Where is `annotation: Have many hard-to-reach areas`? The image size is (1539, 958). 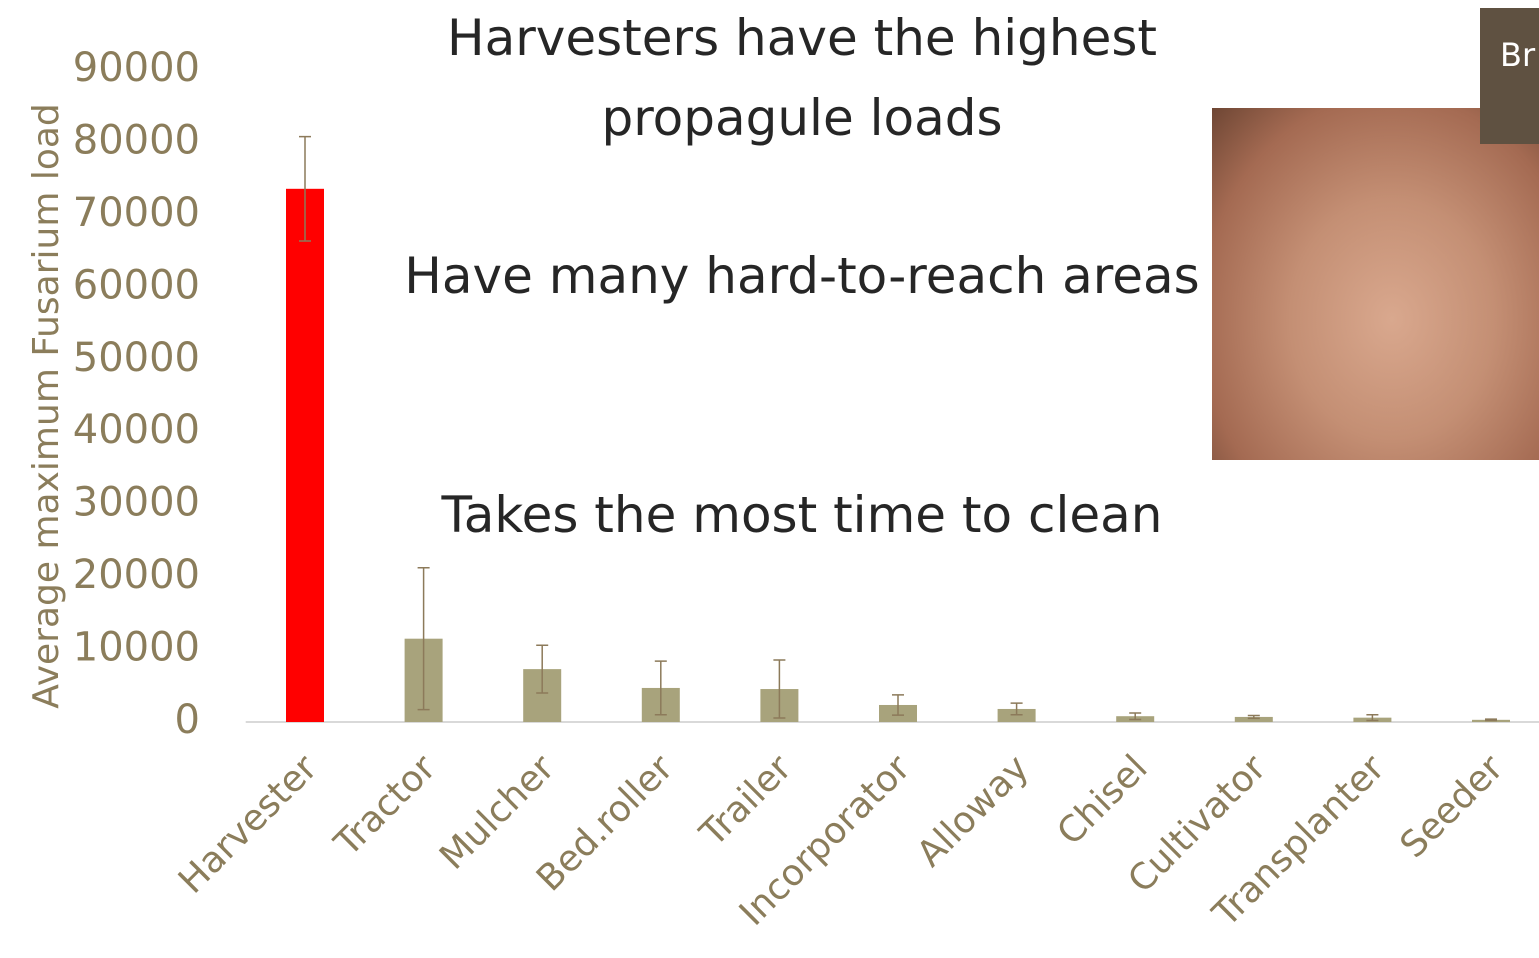
annotation: Have many hard-to-reach areas is located at coordinates (802, 276).